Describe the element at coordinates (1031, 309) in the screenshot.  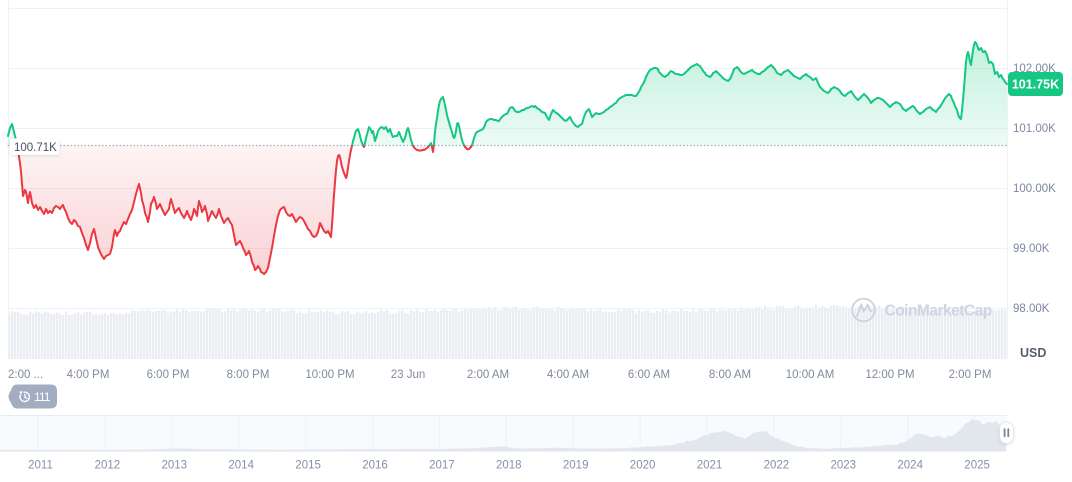
I see `svg-text: 98.00K` at that location.